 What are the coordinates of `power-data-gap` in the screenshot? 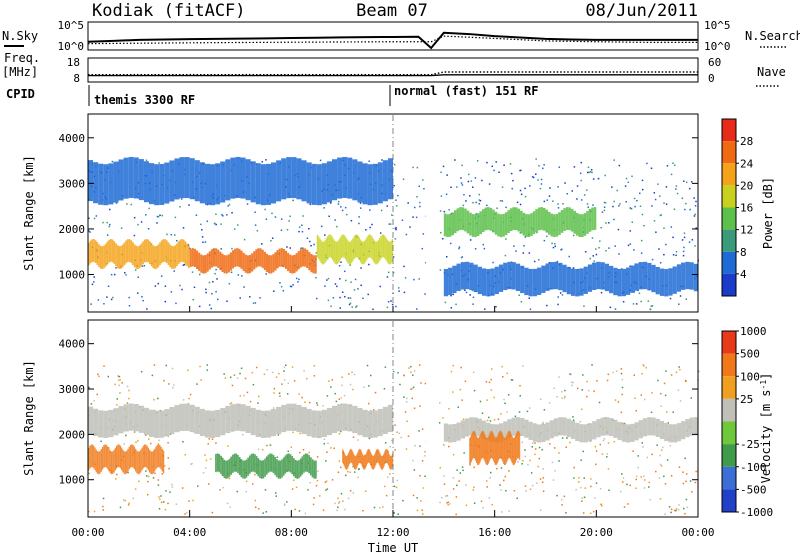 It's located at (432, 213).